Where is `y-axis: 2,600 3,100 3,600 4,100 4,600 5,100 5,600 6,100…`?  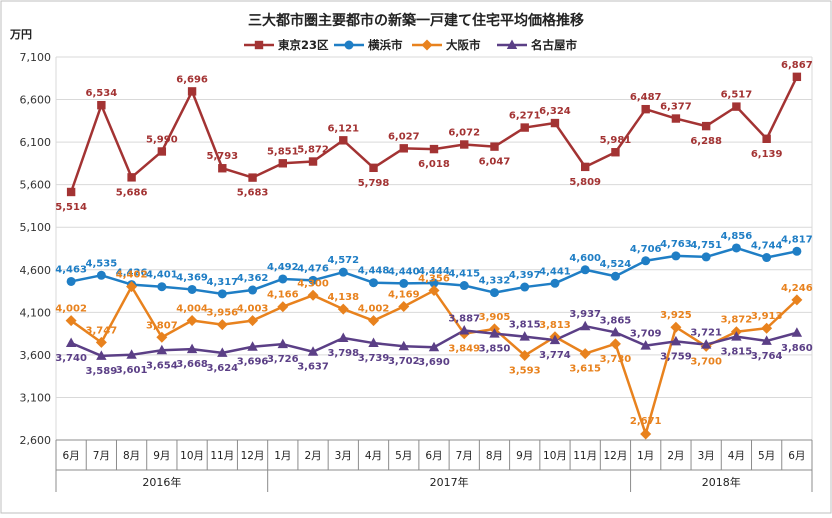 y-axis: 2,600 3,100 3,600 4,100 4,600 5,100 5,600 6,100… is located at coordinates (36, 249).